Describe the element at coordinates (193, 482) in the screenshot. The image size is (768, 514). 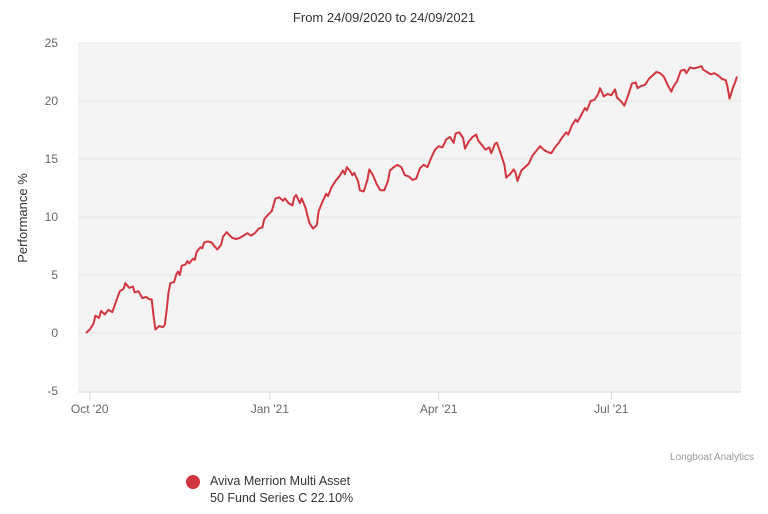
I see `legend-marker-icon` at that location.